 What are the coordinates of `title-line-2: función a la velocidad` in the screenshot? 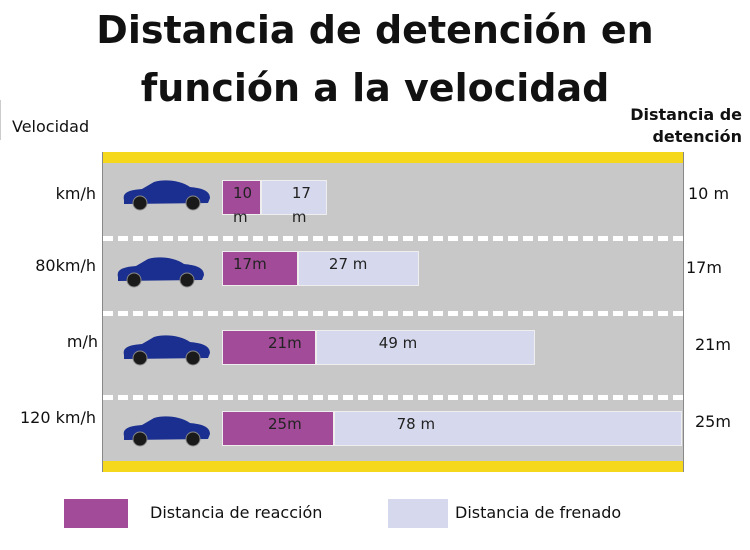 It's located at (375, 88).